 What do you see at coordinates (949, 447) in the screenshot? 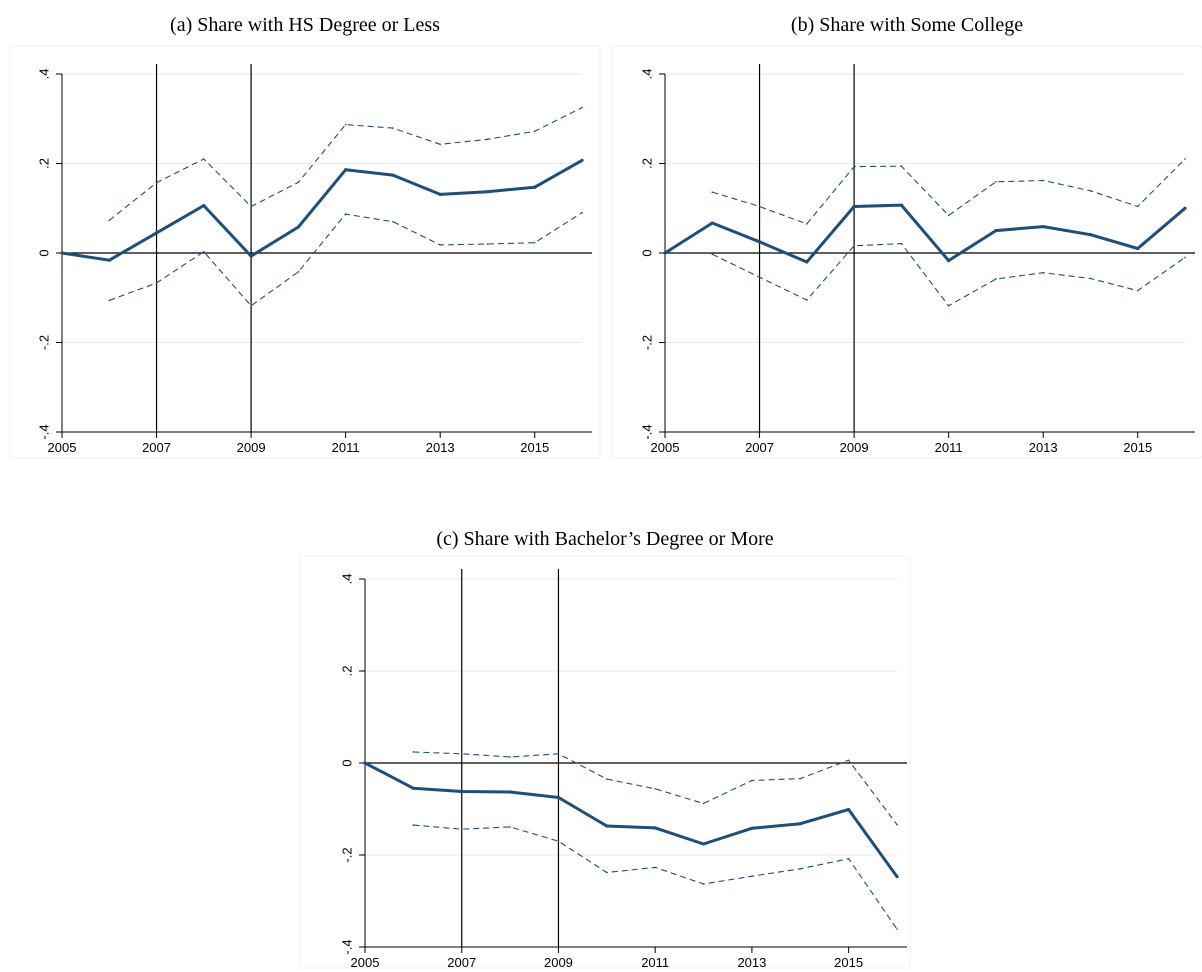
I see `x-tick-label: 2011` at bounding box center [949, 447].